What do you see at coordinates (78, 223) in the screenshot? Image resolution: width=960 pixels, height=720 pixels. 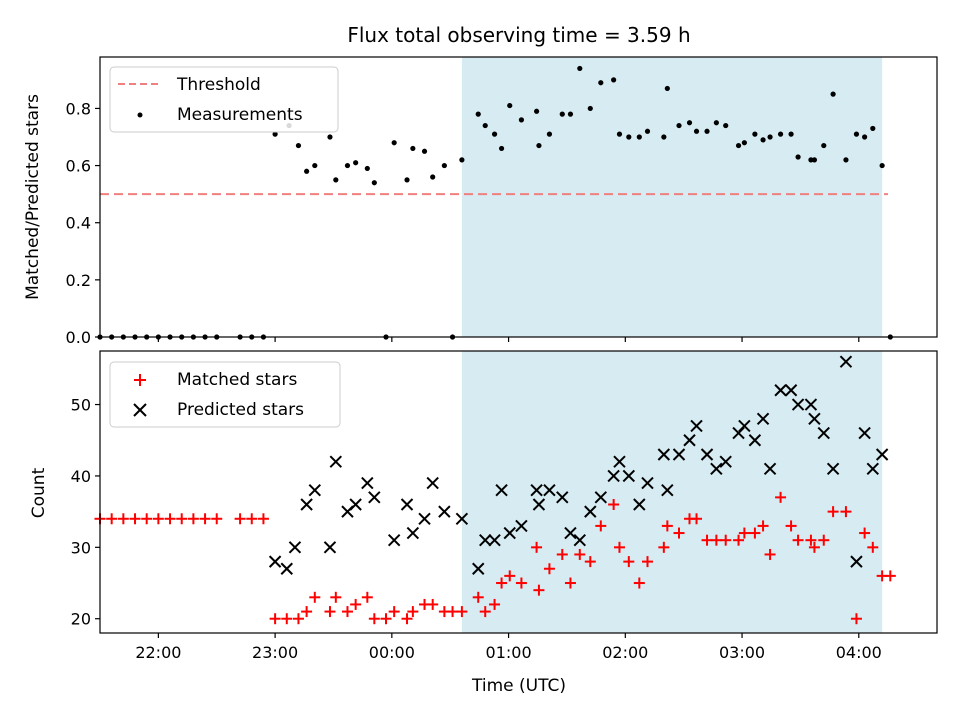 I see `top-ytick-label: 0.4` at bounding box center [78, 223].